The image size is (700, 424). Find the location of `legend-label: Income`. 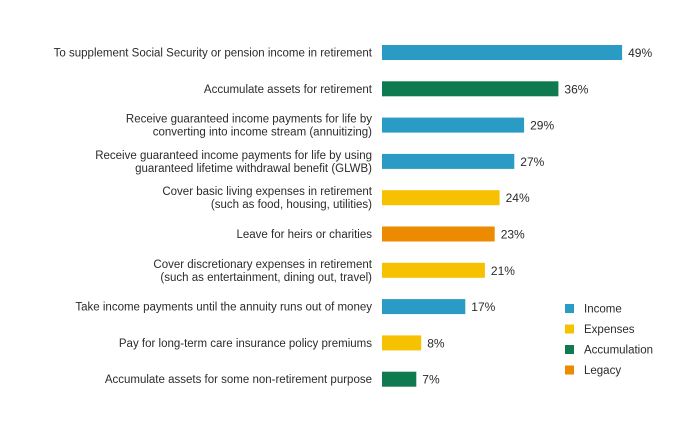

legend-label: Income is located at coordinates (603, 310).